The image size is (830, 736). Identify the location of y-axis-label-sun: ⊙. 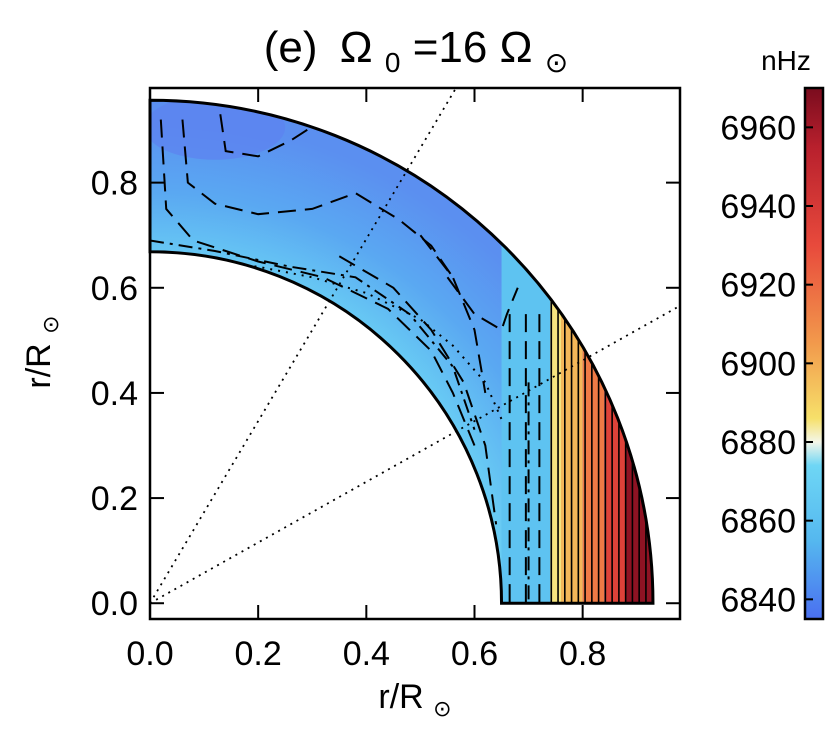
(50, 324).